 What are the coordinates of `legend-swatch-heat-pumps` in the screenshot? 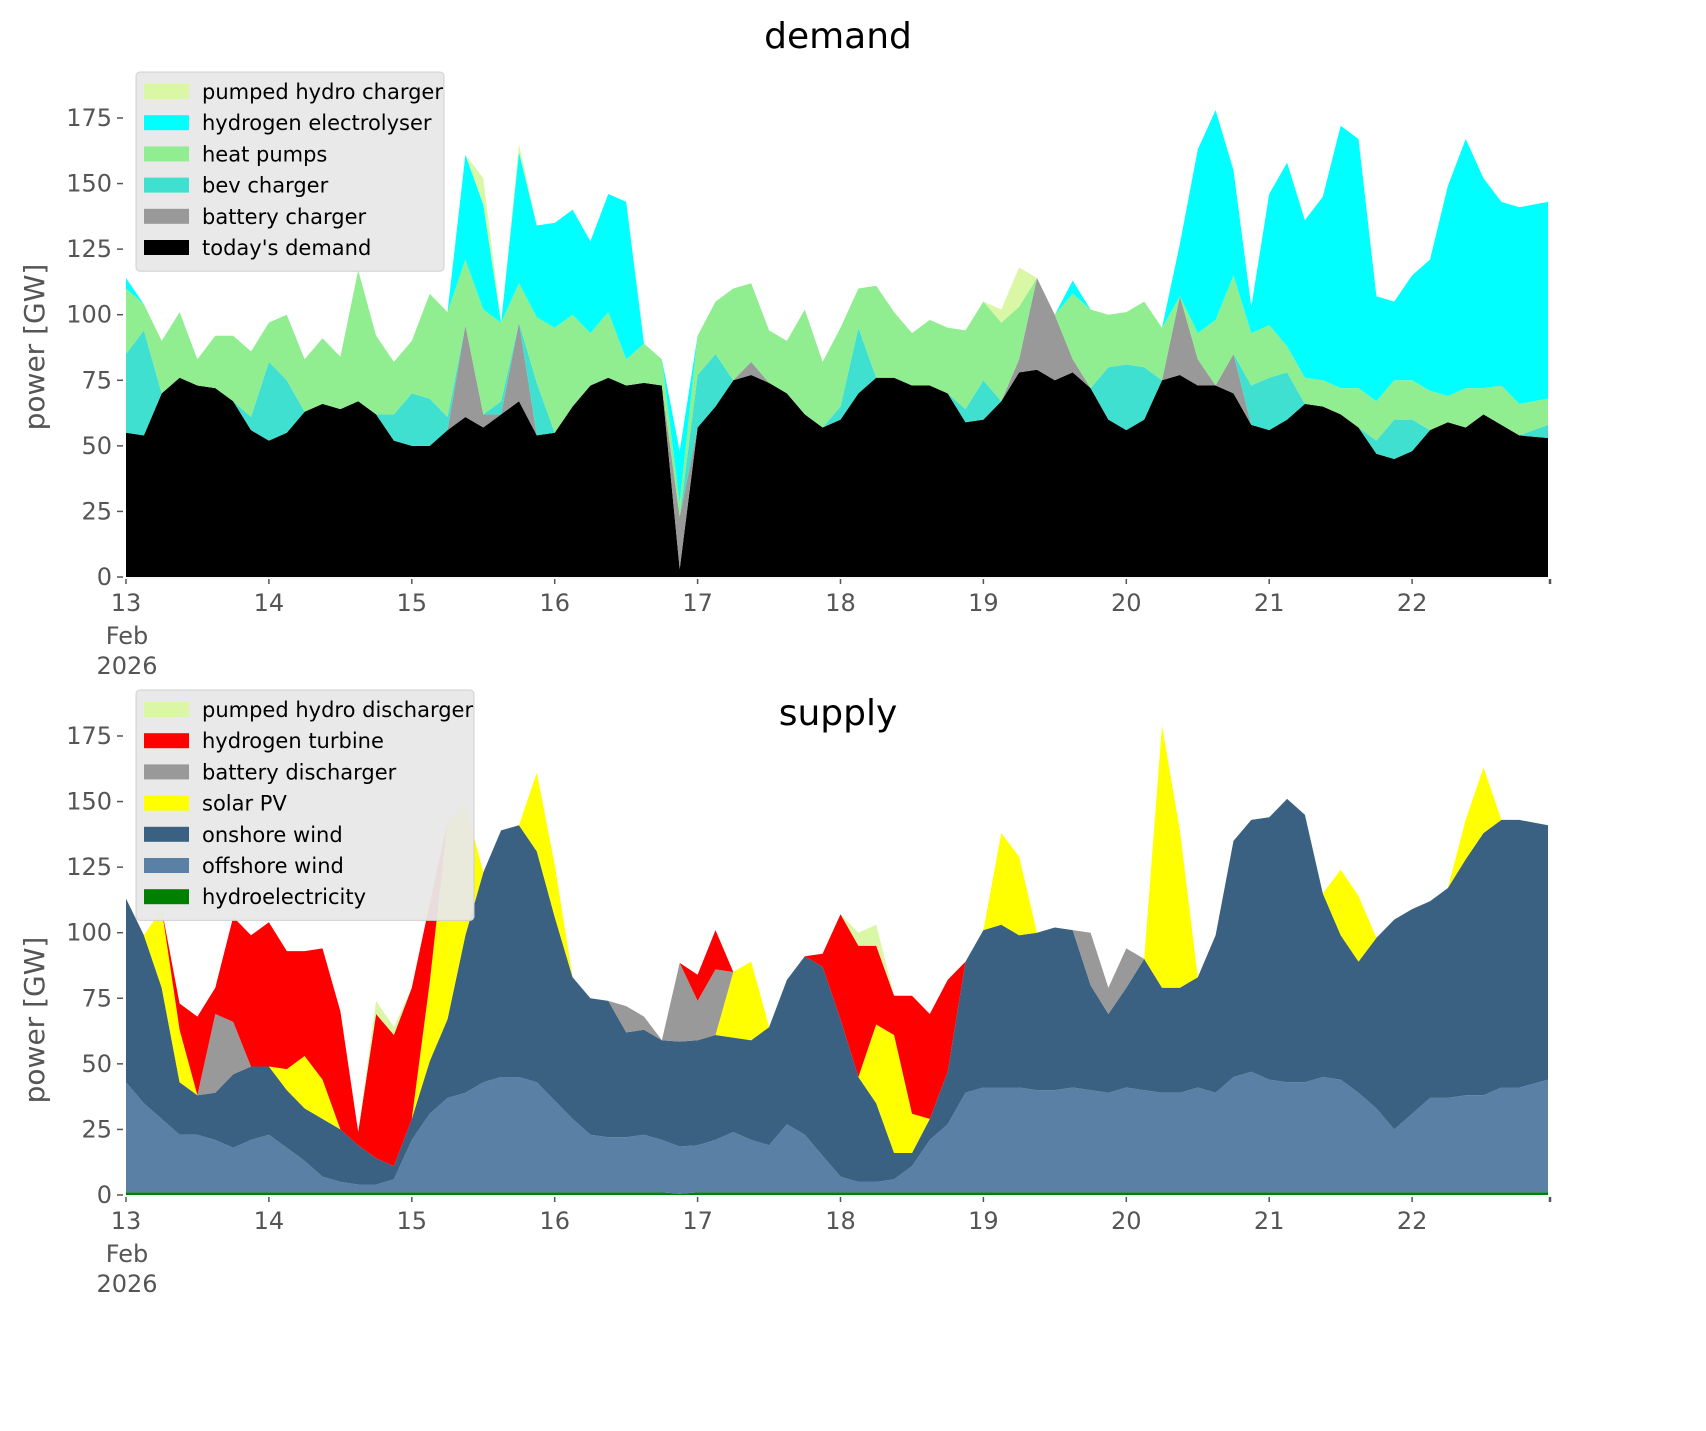 It's located at (166, 154).